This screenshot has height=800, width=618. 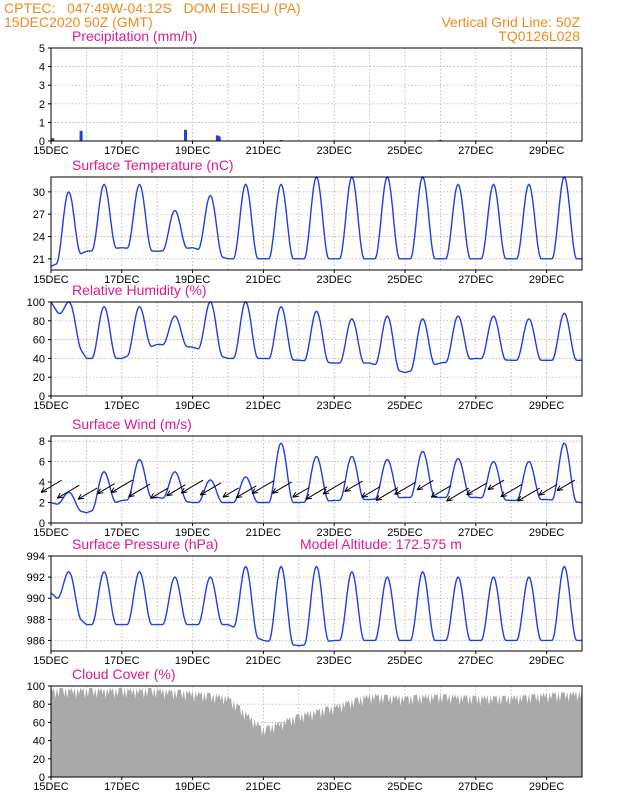 What do you see at coordinates (476, 406) in the screenshot?
I see `humidity-xtick-label: 27DEC` at bounding box center [476, 406].